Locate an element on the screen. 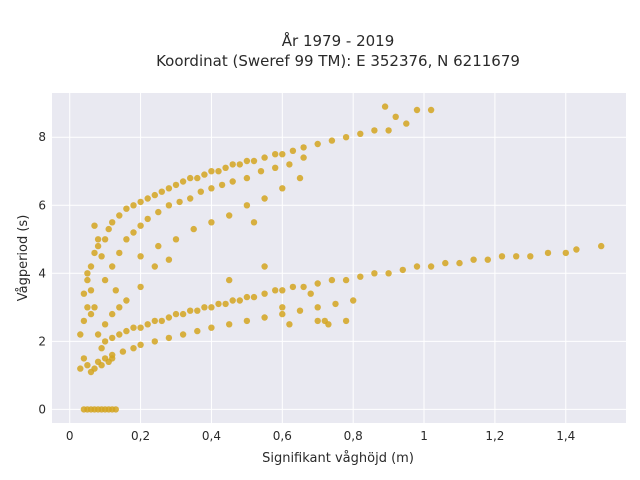 Image resolution: width=640 pixels, height=480 pixels. x-tick-label: 0,8 is located at coordinates (353, 436).